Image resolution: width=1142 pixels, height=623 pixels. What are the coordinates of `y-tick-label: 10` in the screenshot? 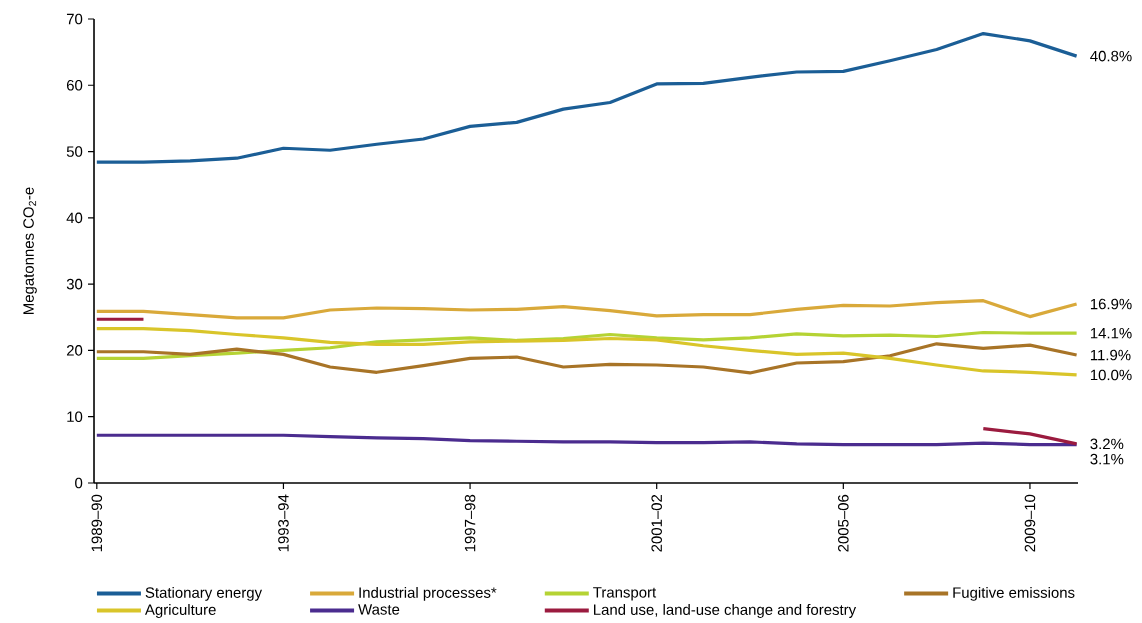 It's located at (75, 416).